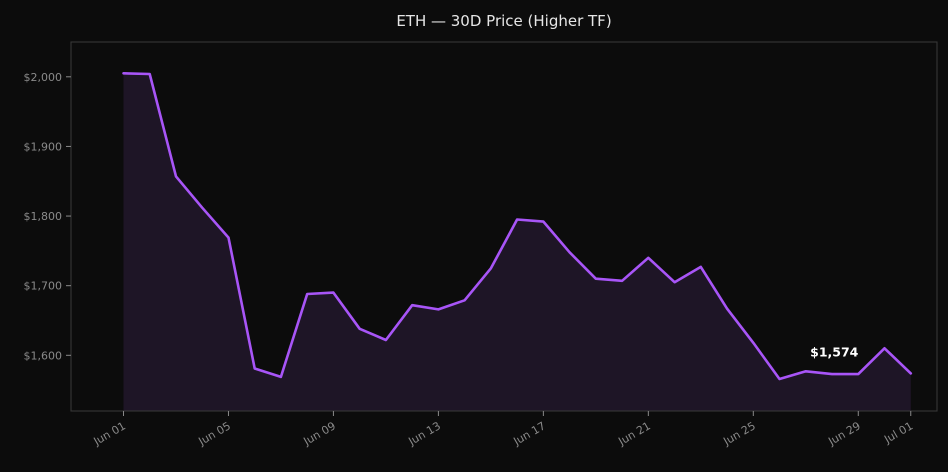  Describe the element at coordinates (528, 433) in the screenshot. I see `x-tick-label: Jun 17` at that location.